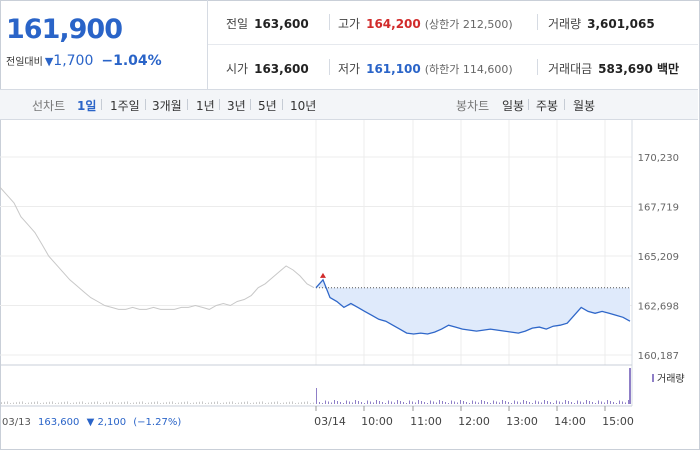 The height and width of the screenshot is (450, 700). What do you see at coordinates (658, 208) in the screenshot?
I see `y-tick-label: 167,719` at bounding box center [658, 208].